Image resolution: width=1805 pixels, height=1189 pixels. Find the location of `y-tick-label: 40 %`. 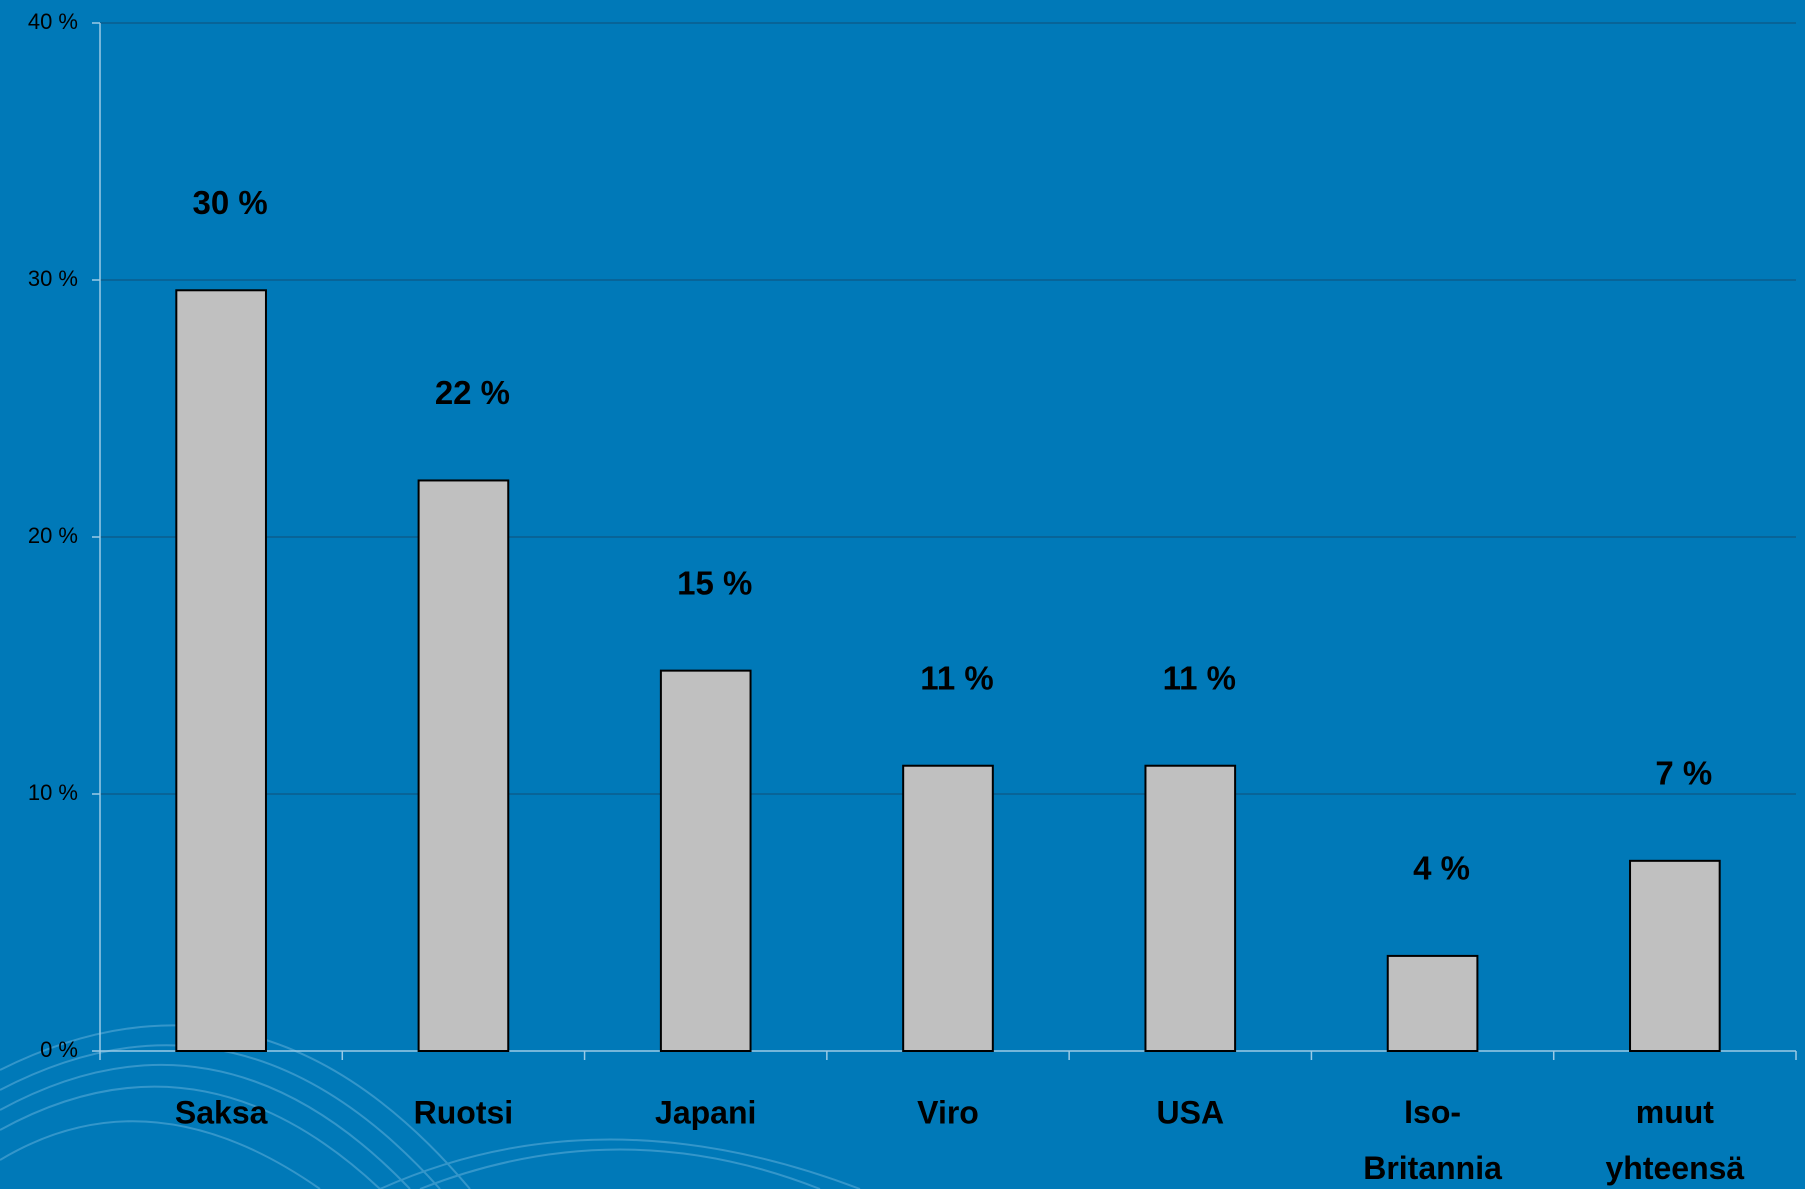

y-tick-label: 40 % is located at coordinates (53, 21).